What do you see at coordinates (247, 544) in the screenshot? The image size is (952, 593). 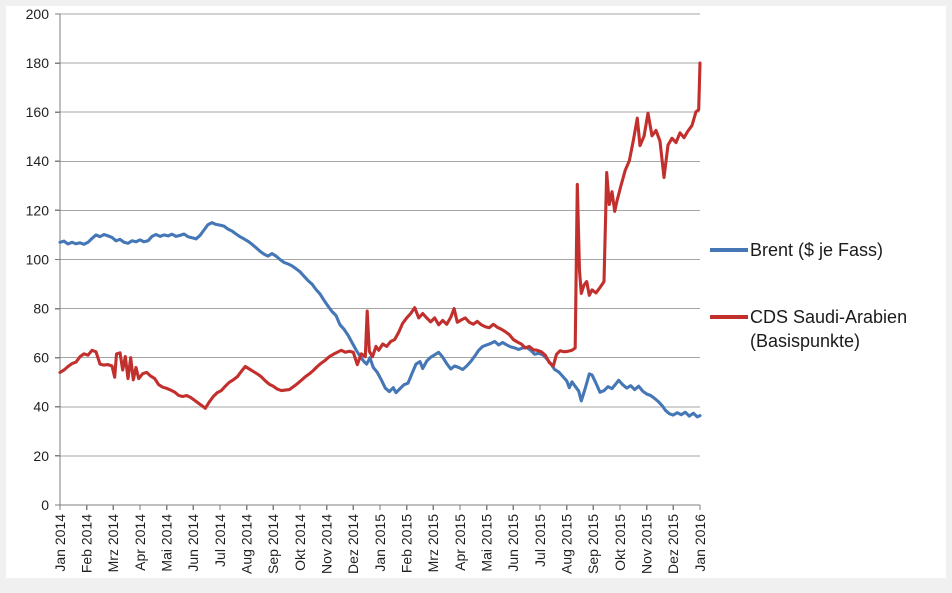 I see `x-tick-label: Aug 2014` at bounding box center [247, 544].